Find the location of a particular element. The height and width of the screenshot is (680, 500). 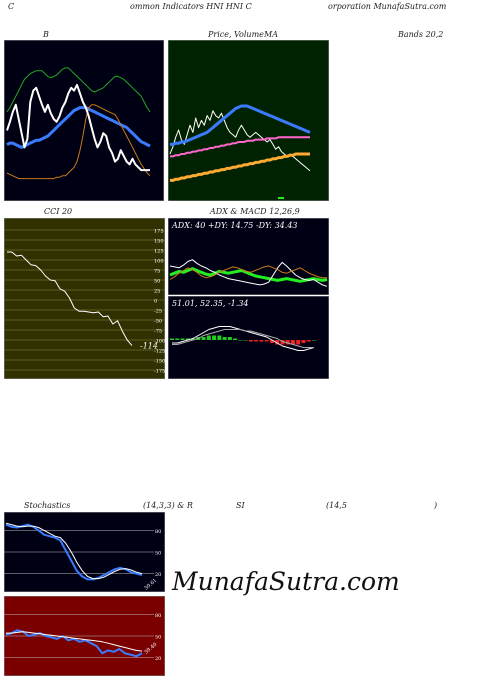

cci-tick-label: -175 is located at coordinates (159, 372).